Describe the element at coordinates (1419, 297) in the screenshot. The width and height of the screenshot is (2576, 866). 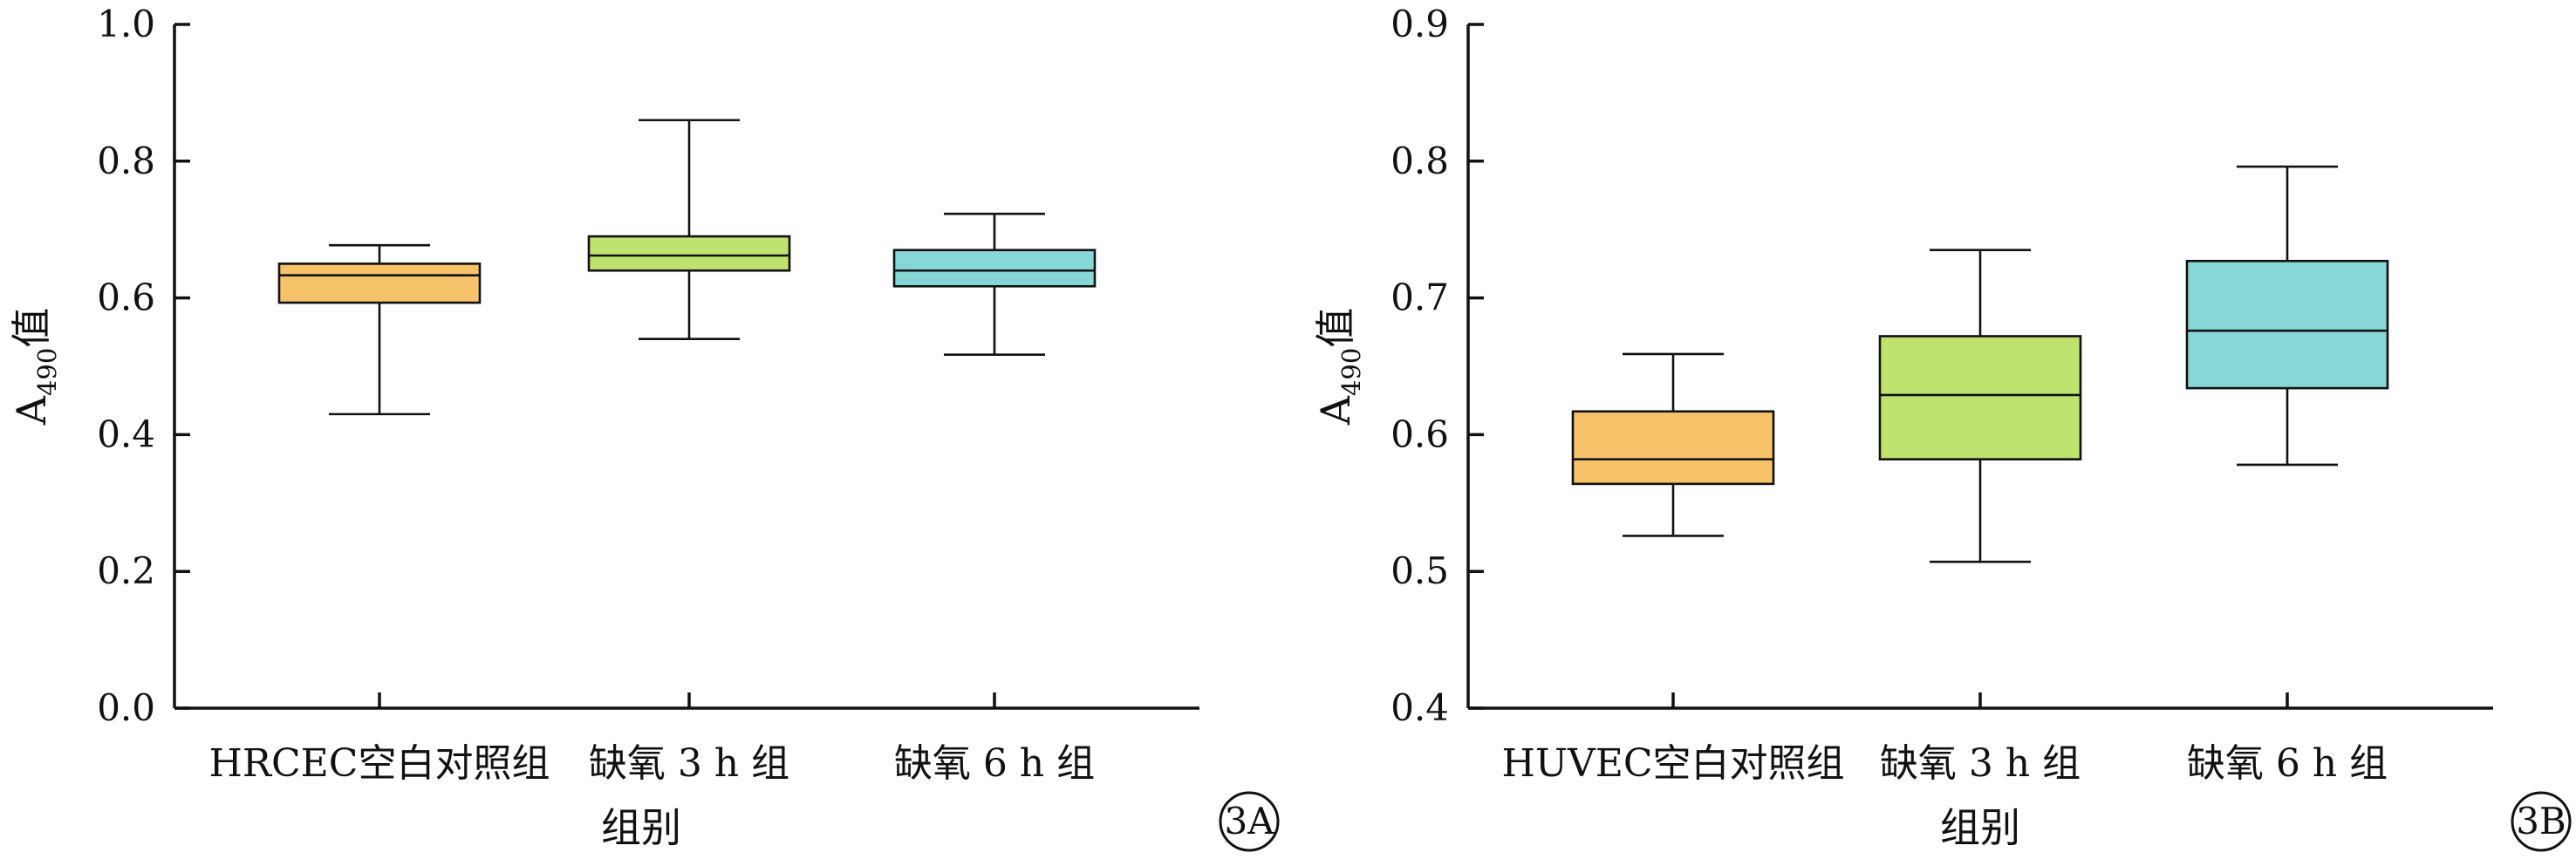
I see `y-tick-label: 0.7` at that location.